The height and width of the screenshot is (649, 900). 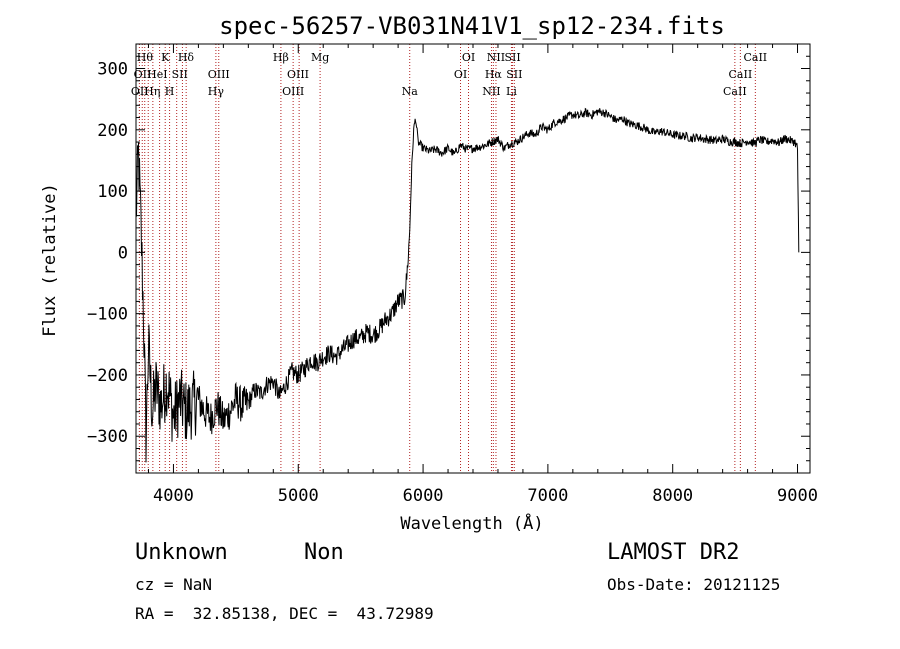 What do you see at coordinates (181, 552) in the screenshot?
I see `object-class: Unknown` at bounding box center [181, 552].